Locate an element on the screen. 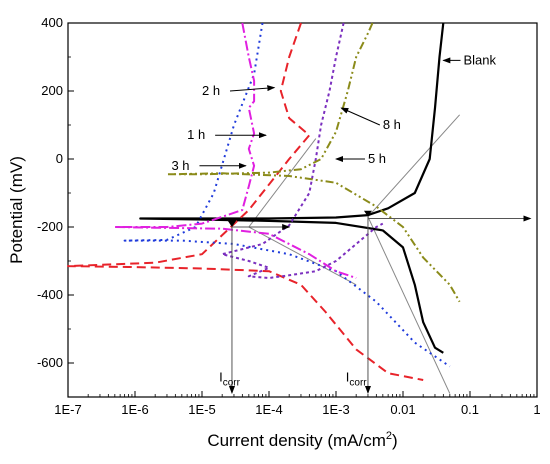  x-tick-label: 1E-3 is located at coordinates (335, 409).